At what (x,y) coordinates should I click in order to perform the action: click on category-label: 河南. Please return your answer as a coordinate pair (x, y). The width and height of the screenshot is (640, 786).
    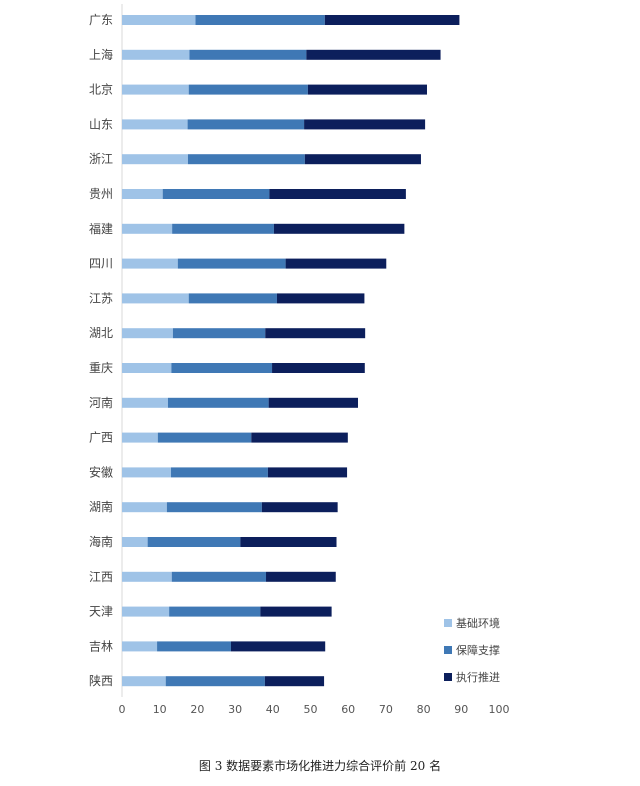
    Looking at the image, I should click on (101, 402).